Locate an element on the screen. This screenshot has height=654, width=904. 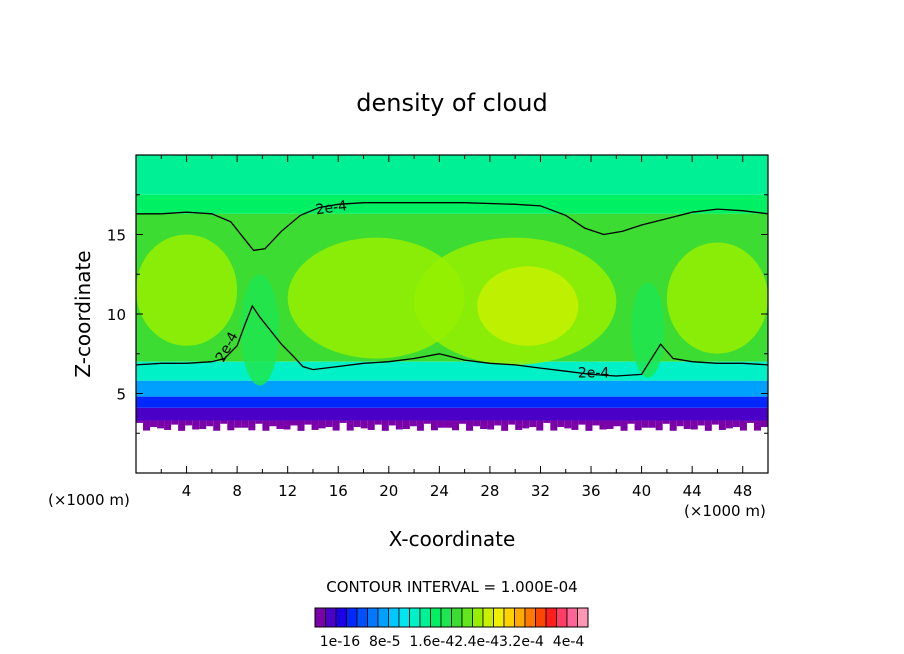
colorbar is located at coordinates (451, 617).